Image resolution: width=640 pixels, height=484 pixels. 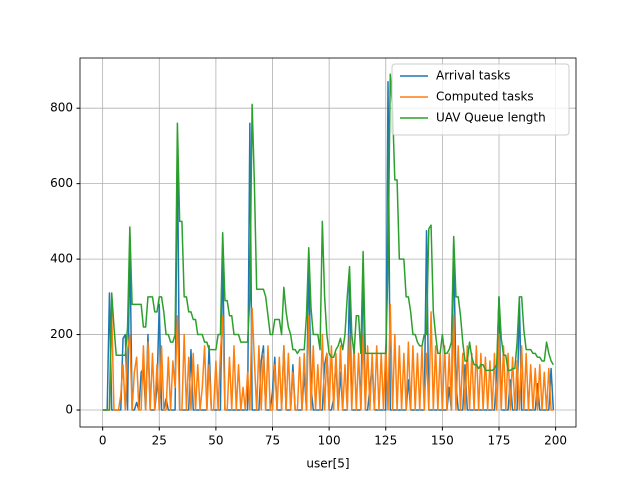 What do you see at coordinates (499, 441) in the screenshot?
I see `x-tick-label: 175` at bounding box center [499, 441].